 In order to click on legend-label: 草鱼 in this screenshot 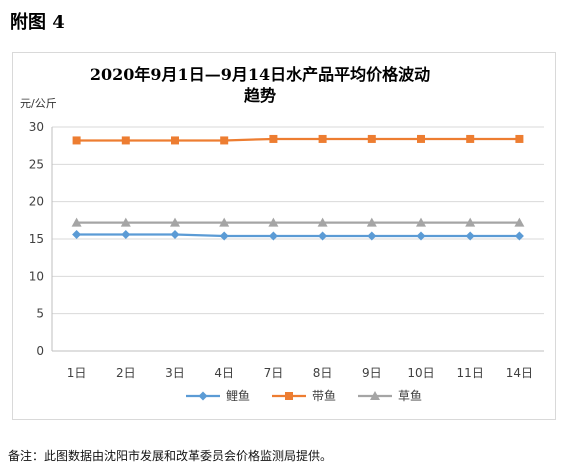, I will do `click(410, 396)`.